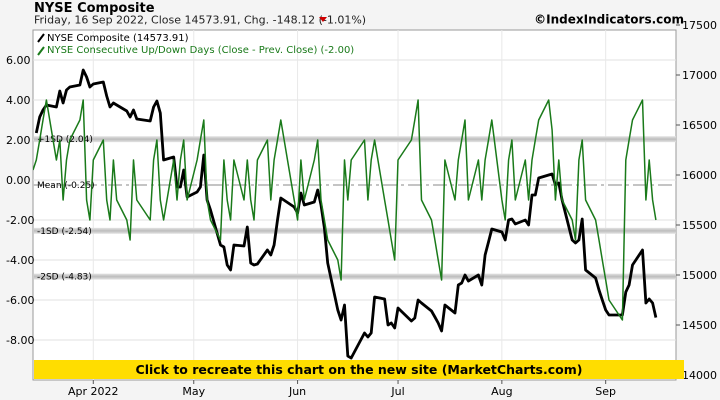 This screenshot has width=720, height=400. What do you see at coordinates (699, 225) in the screenshot?
I see `right-tick-label: 15500` at bounding box center [699, 225].